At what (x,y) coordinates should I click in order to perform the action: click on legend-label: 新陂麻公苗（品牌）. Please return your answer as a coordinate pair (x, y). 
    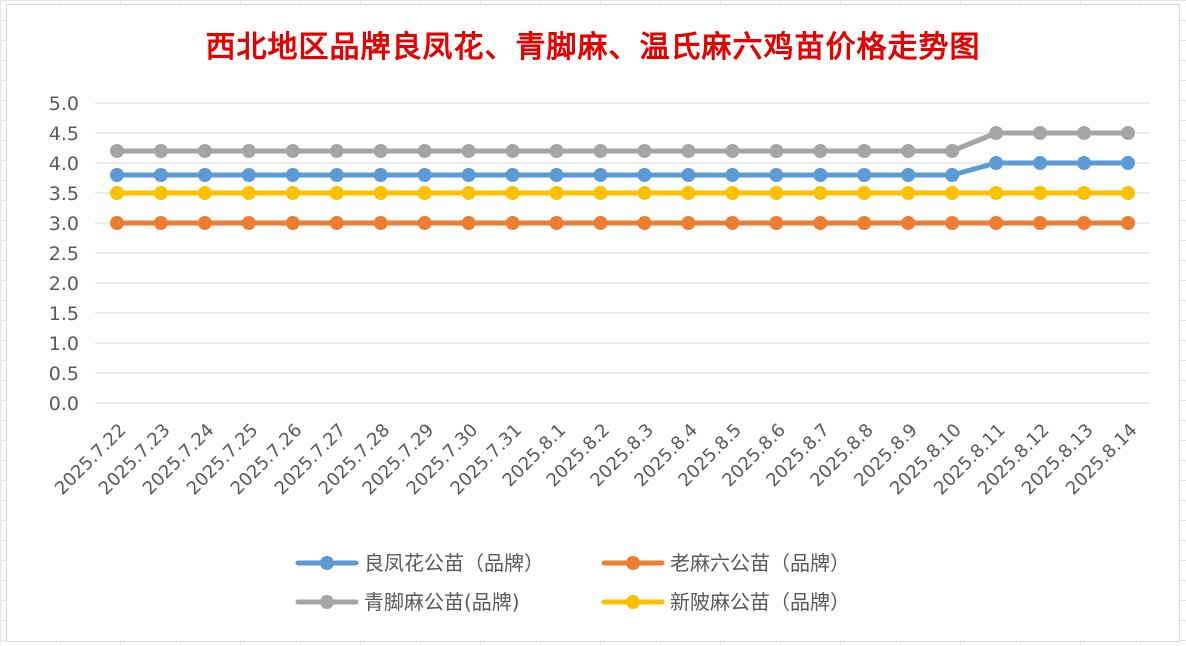
    Looking at the image, I should click on (760, 602).